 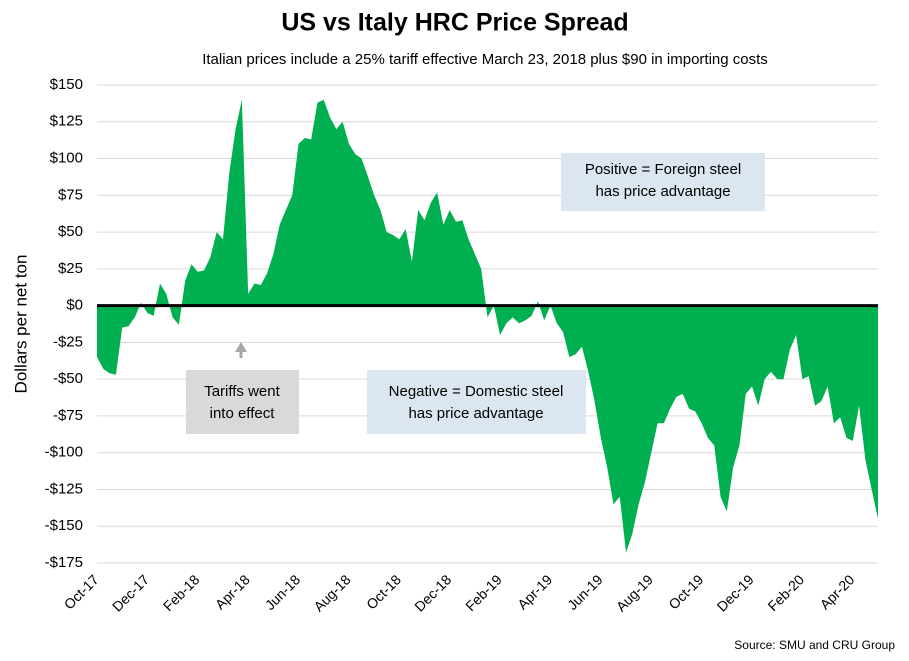 I want to click on y-tick-label: $75, so click(x=70, y=194).